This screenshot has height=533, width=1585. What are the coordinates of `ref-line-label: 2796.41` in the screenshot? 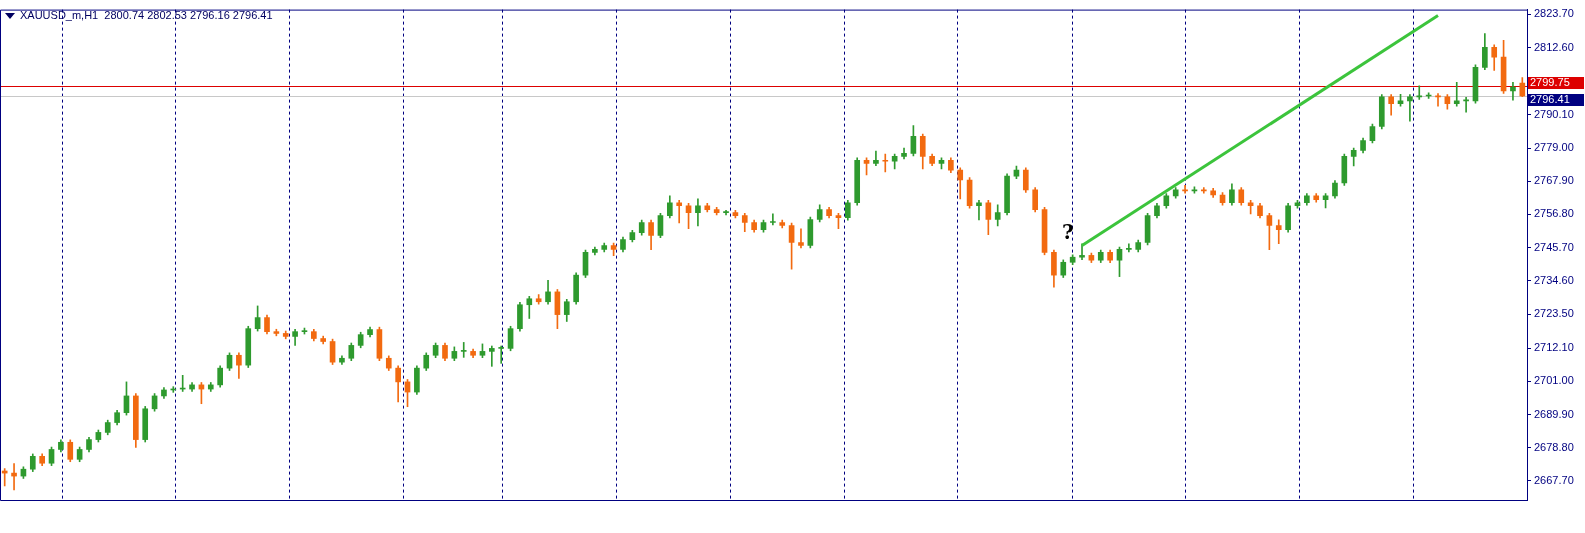 It's located at (1550, 99).